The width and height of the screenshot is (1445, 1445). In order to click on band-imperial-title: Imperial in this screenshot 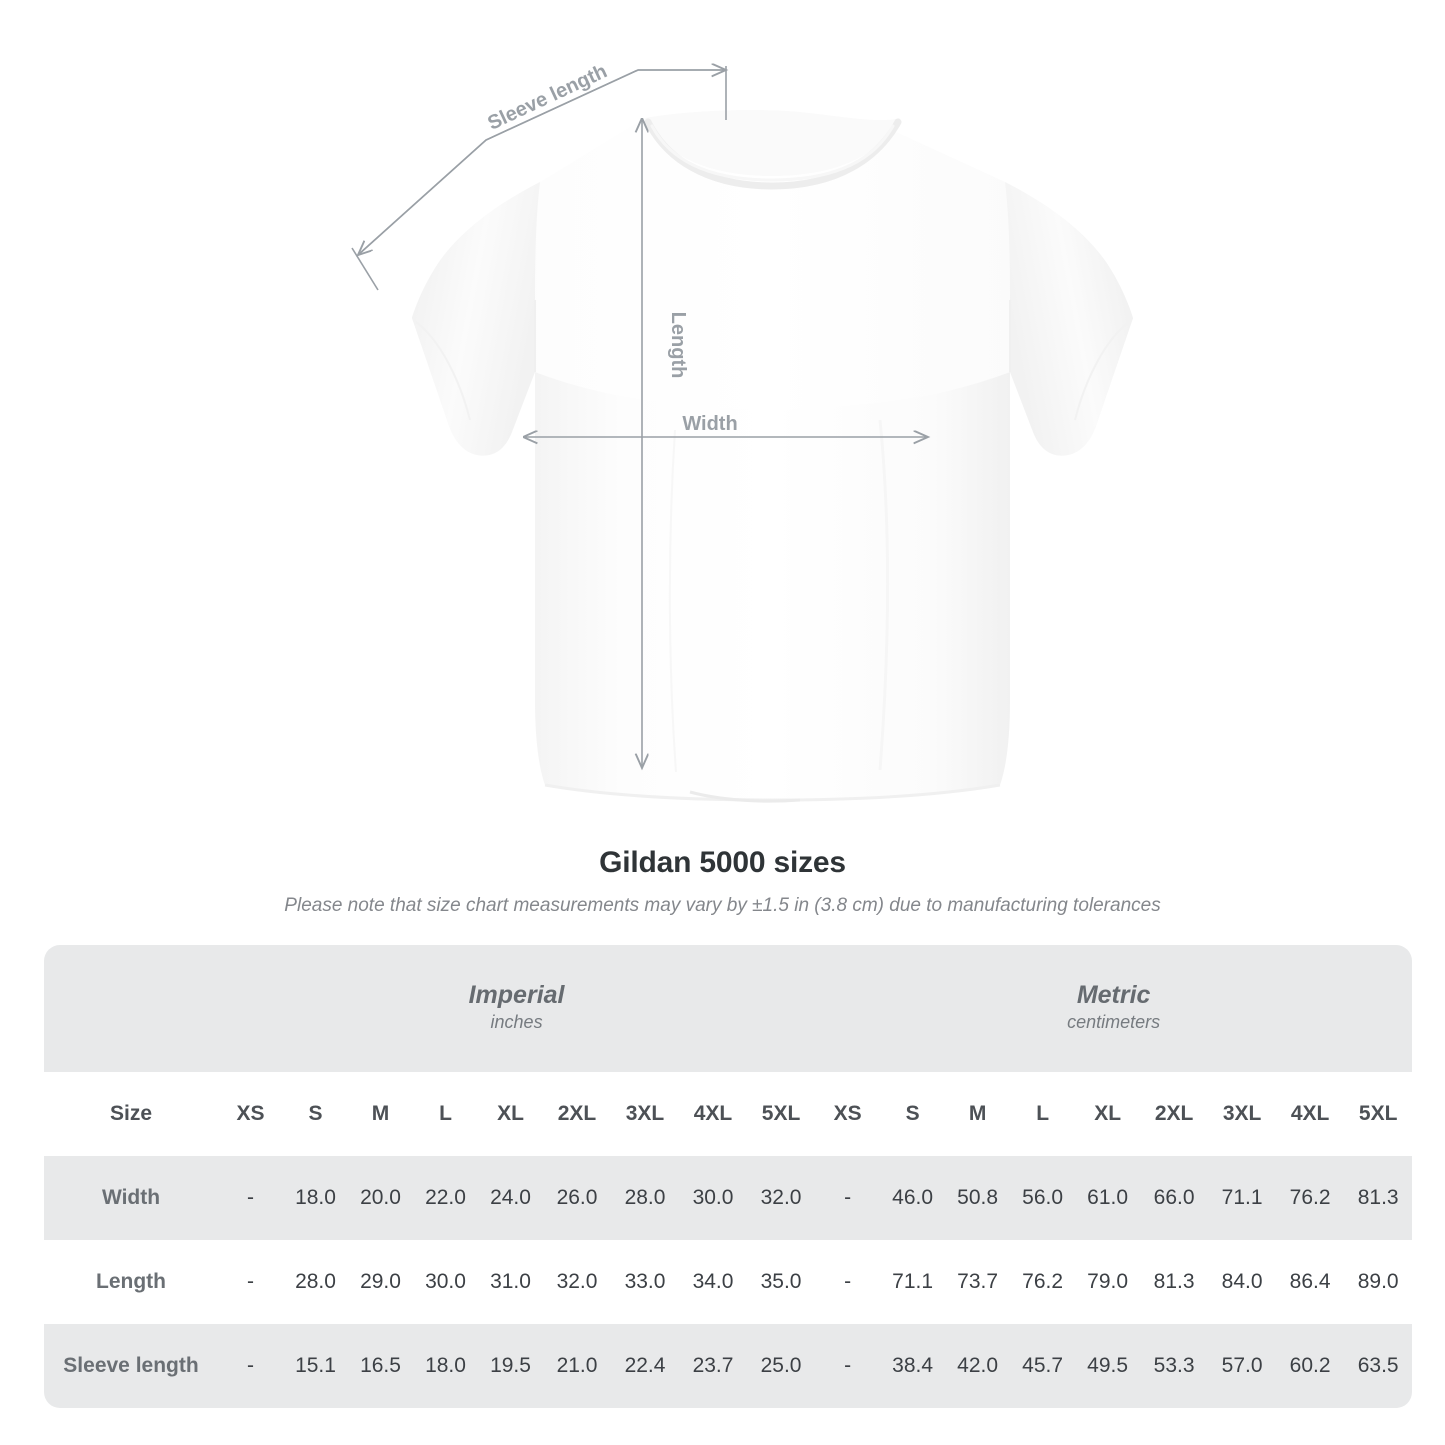, I will do `click(516, 994)`.